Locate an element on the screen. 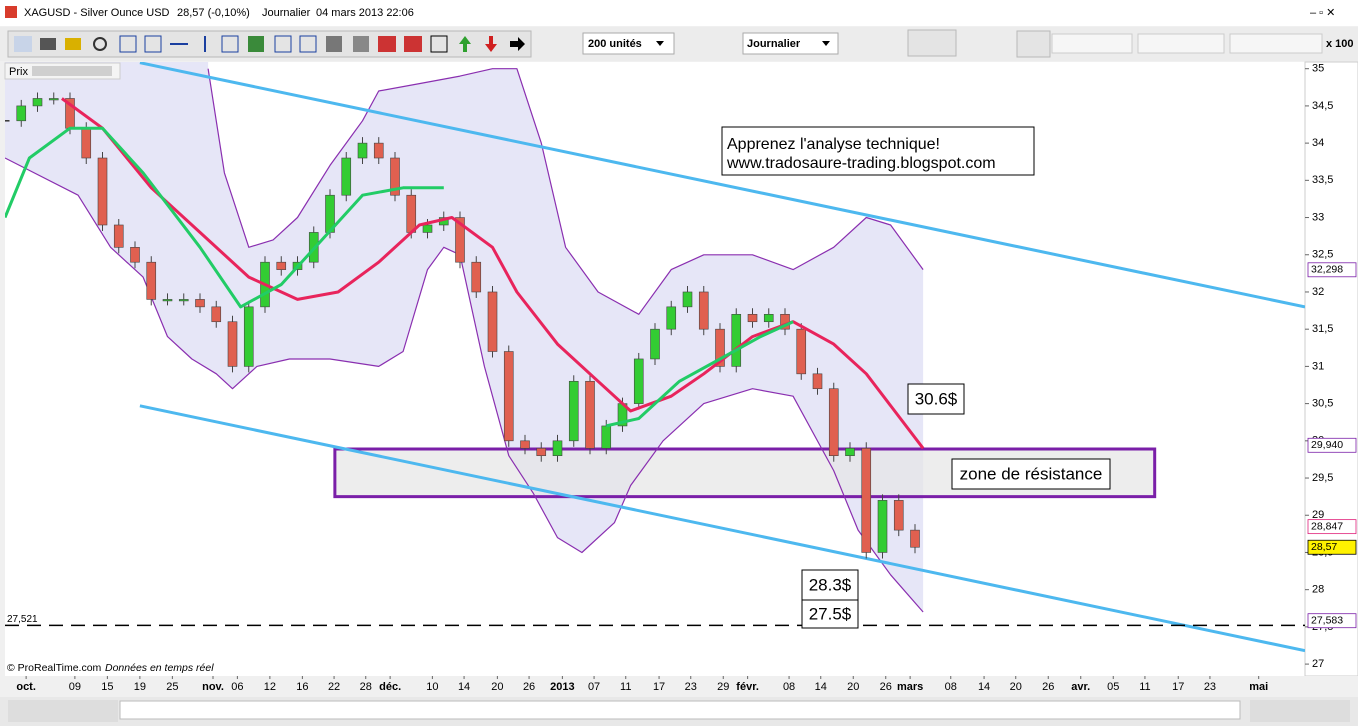 The height and width of the screenshot is (726, 1358). x-tick-label: 2013 is located at coordinates (562, 687).